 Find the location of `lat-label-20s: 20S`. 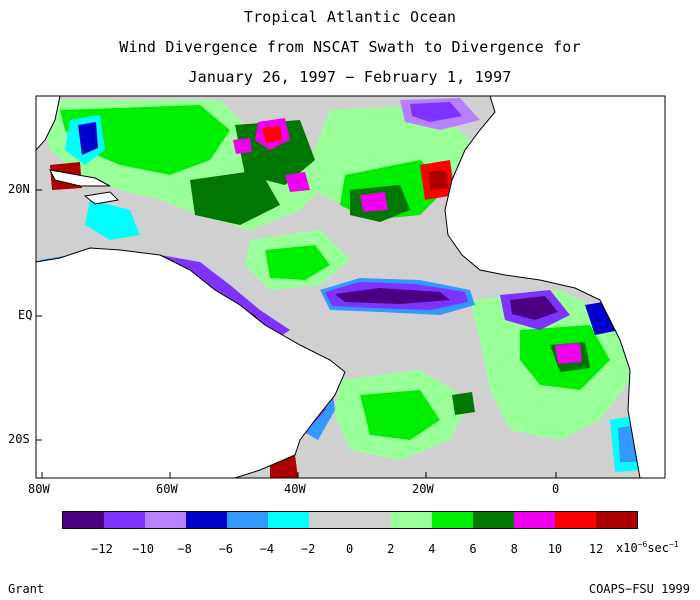

lat-label-20s: 20S is located at coordinates (19, 439).